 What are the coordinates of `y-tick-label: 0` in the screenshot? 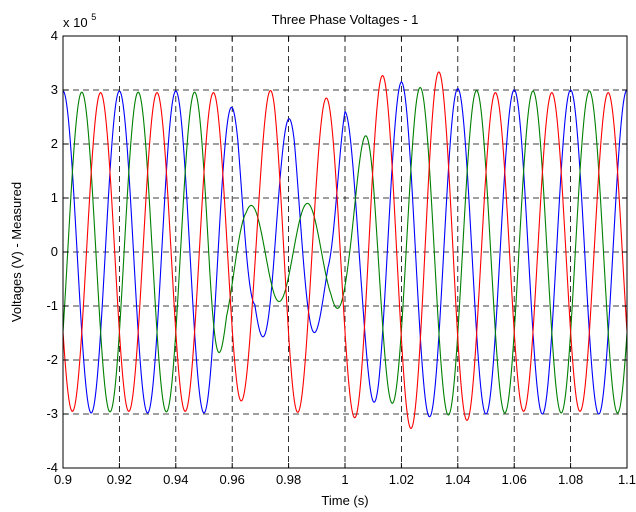 It's located at (54, 251).